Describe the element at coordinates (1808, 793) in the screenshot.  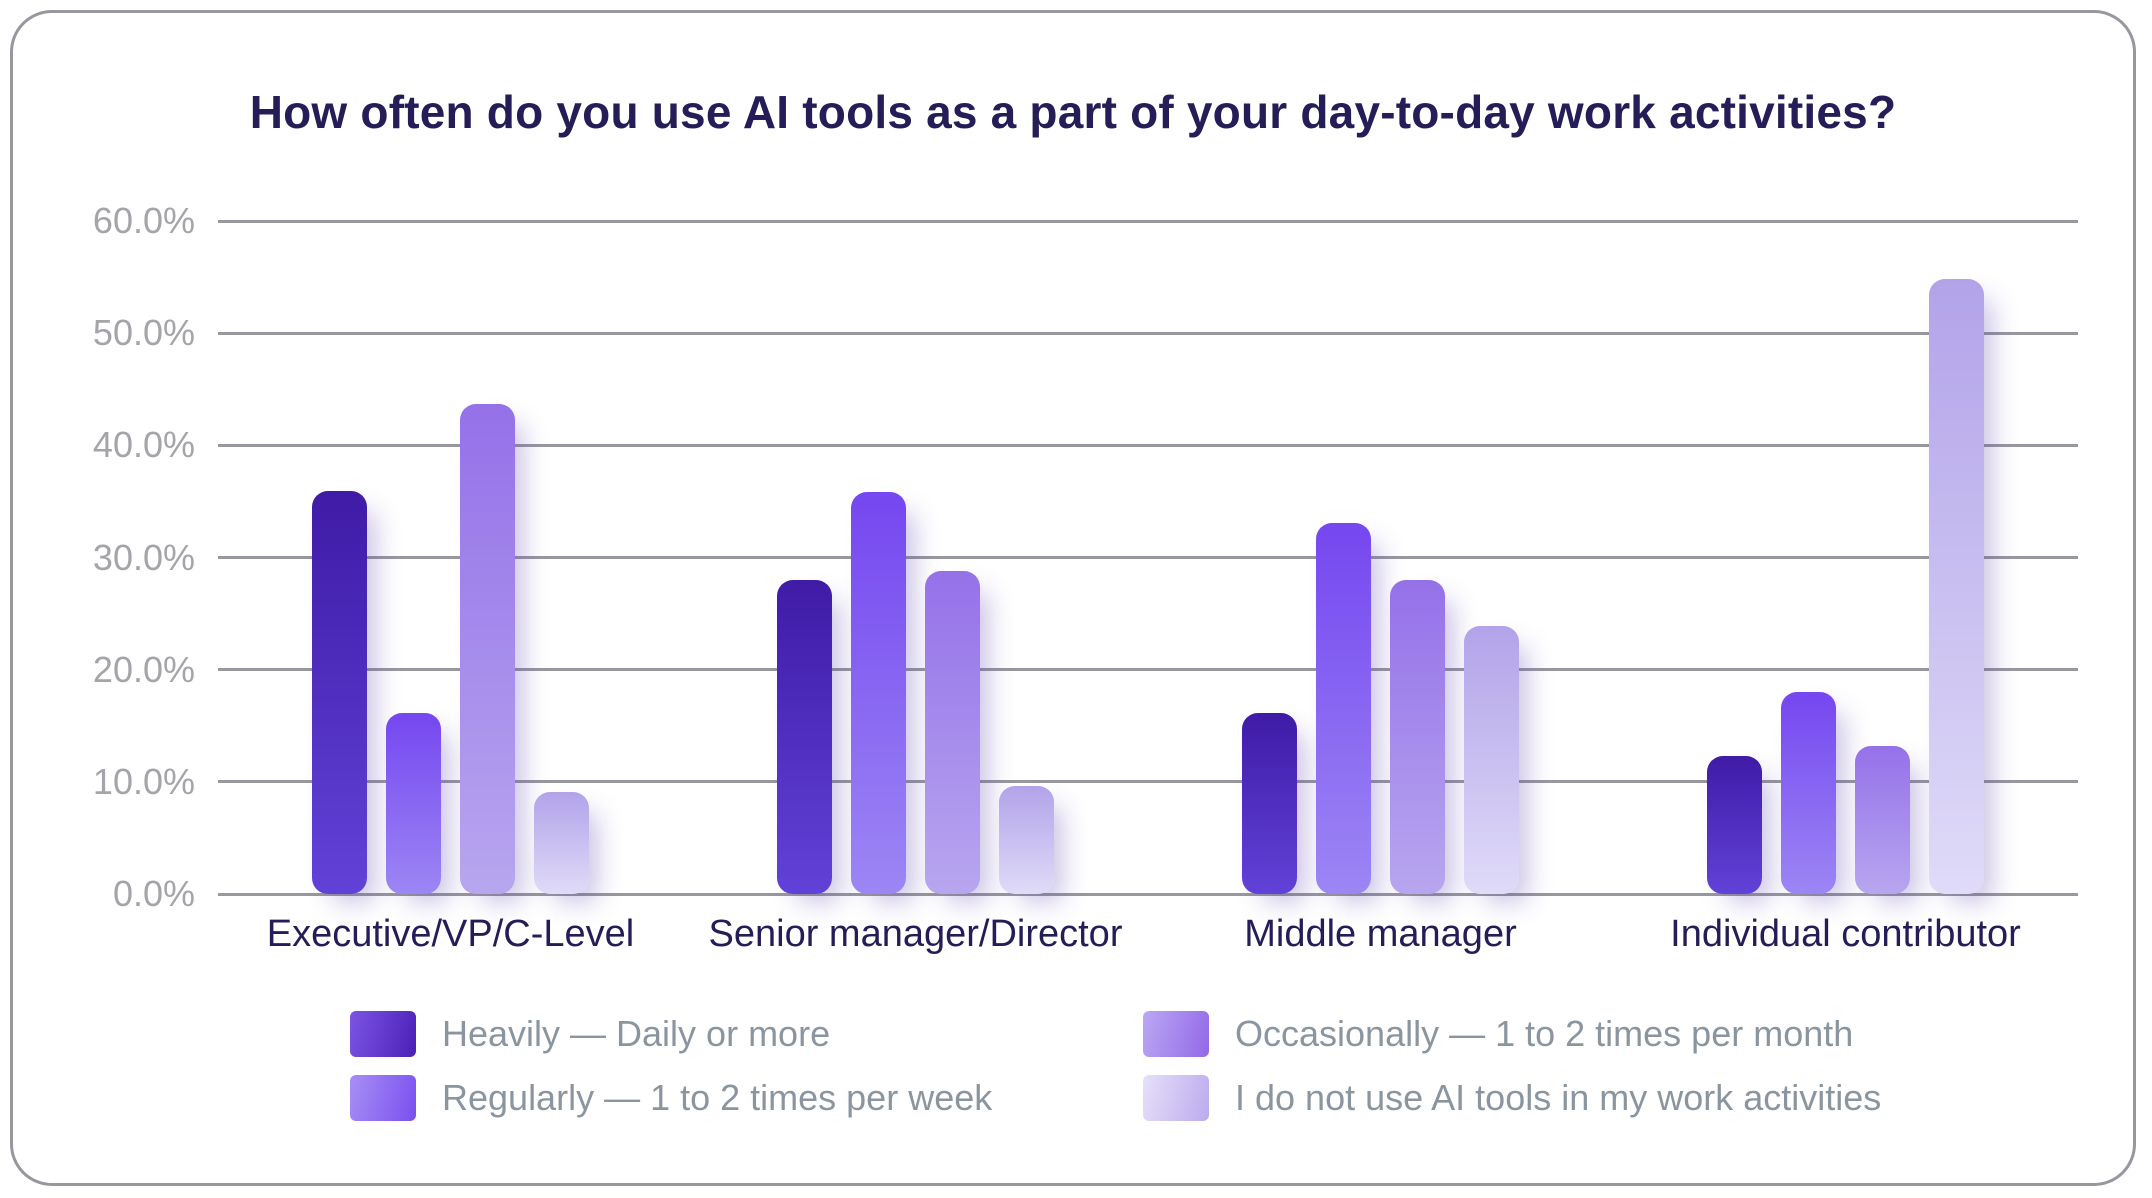
I see `bar-series2-cat4` at that location.